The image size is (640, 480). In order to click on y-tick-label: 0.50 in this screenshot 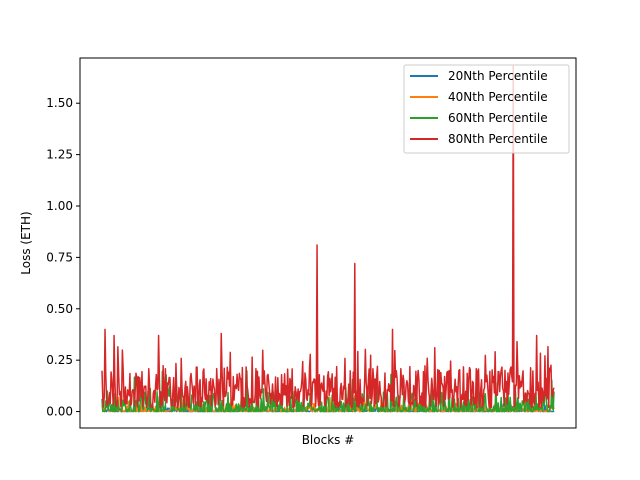, I will do `click(59, 309)`.